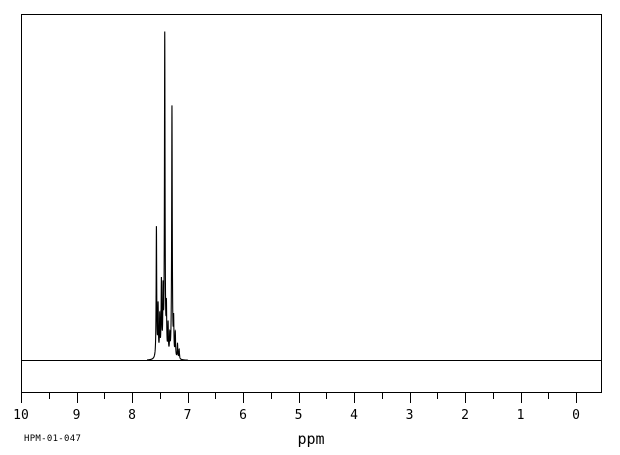 The width and height of the screenshot is (620, 455). I want to click on axis-tick-label: 9, so click(77, 415).